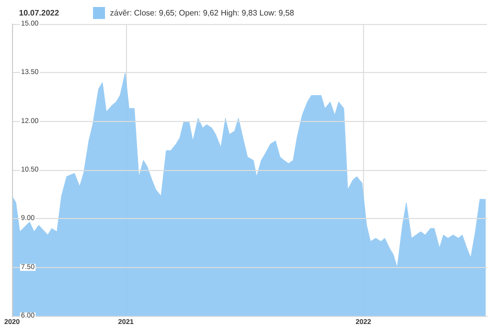  Describe the element at coordinates (202, 13) in the screenshot. I see `legend-label: závěr: Close: 9,65; Open: 9,62 High: 9,83 Low: 9,58` at that location.